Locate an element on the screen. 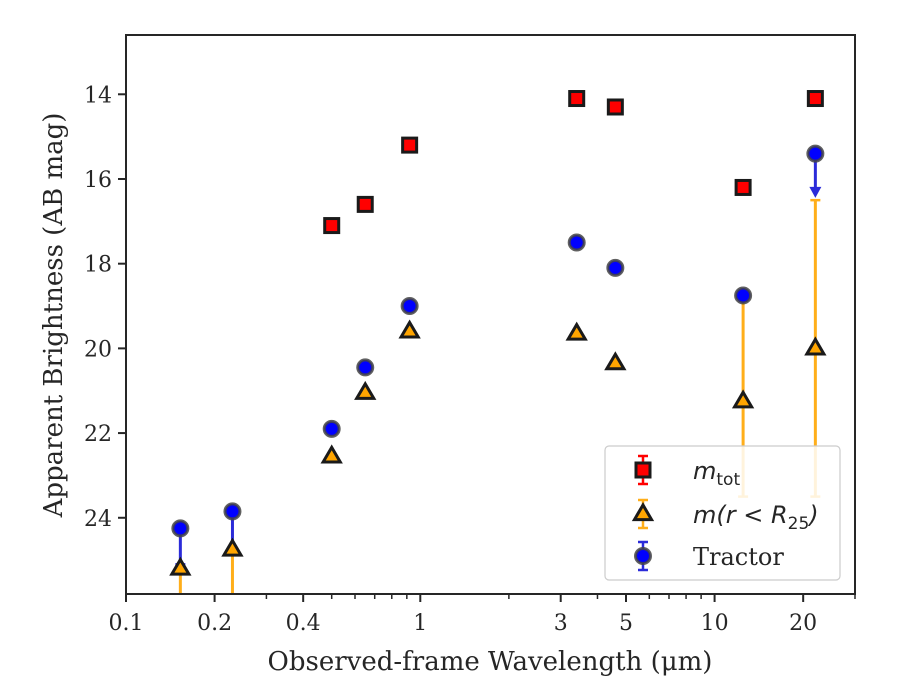 The height and width of the screenshot is (700, 900). y-tick-label-5: 24 is located at coordinates (98, 519).